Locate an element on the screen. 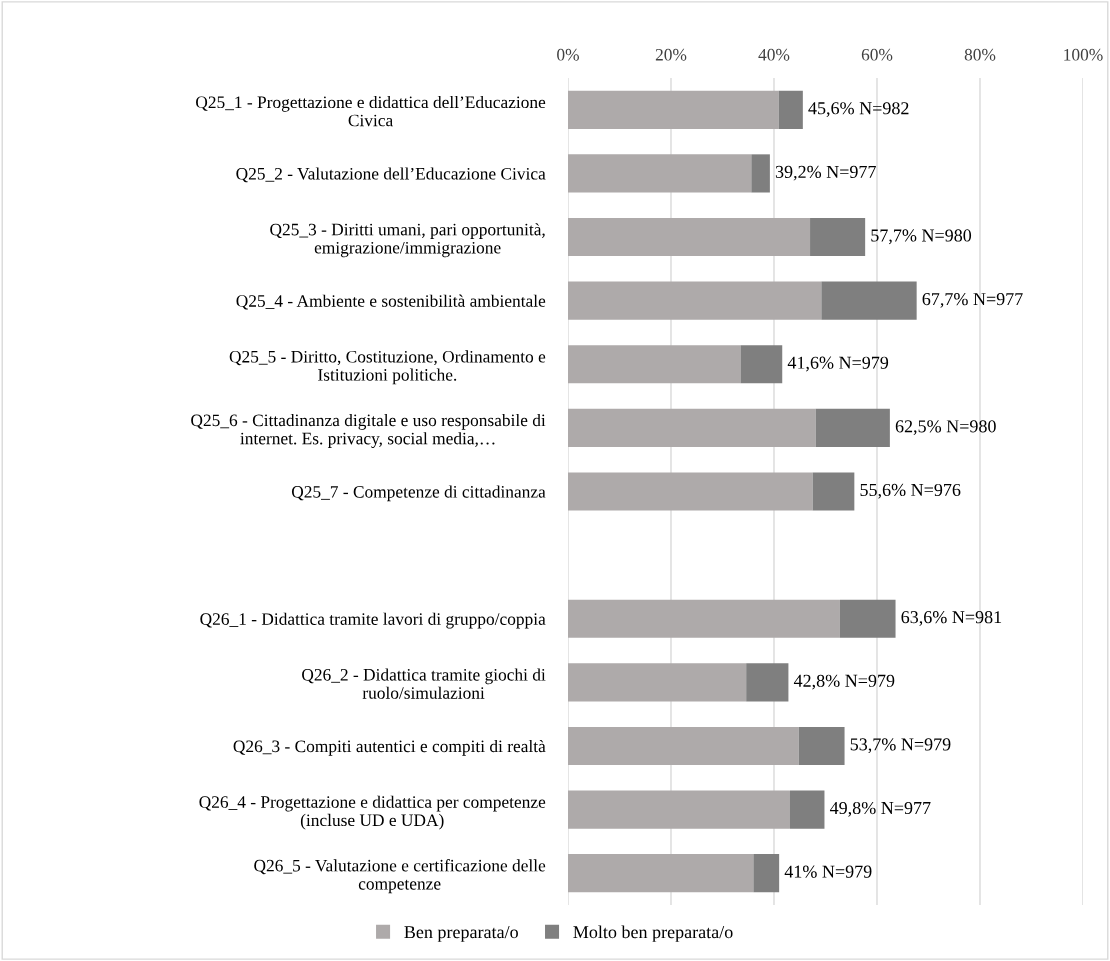 The height and width of the screenshot is (961, 1110). y-tick-label: Q26_5 - Valutazione e certificazione delle competenze is located at coordinates (400, 876).